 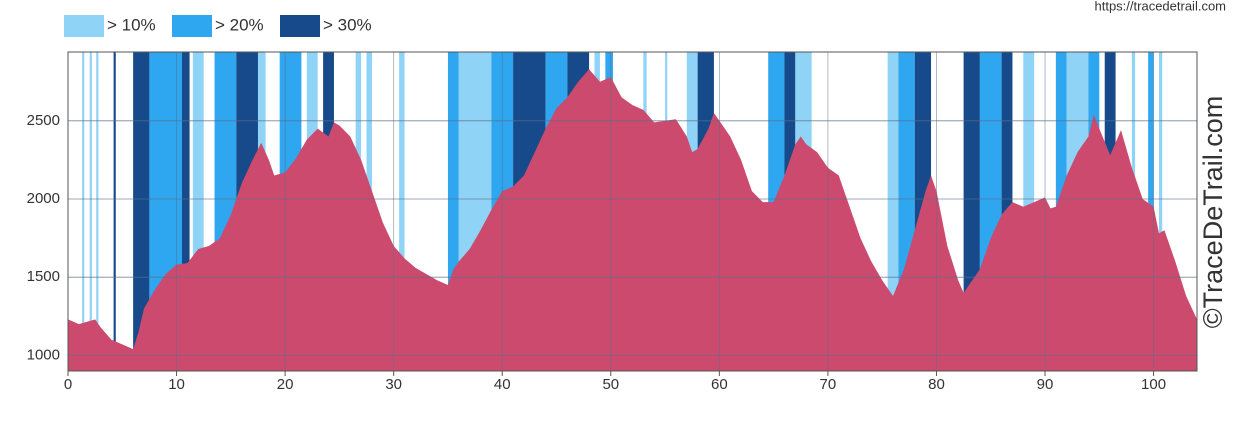 What do you see at coordinates (239, 24) in the screenshot?
I see `legend-label: > 20%` at bounding box center [239, 24].